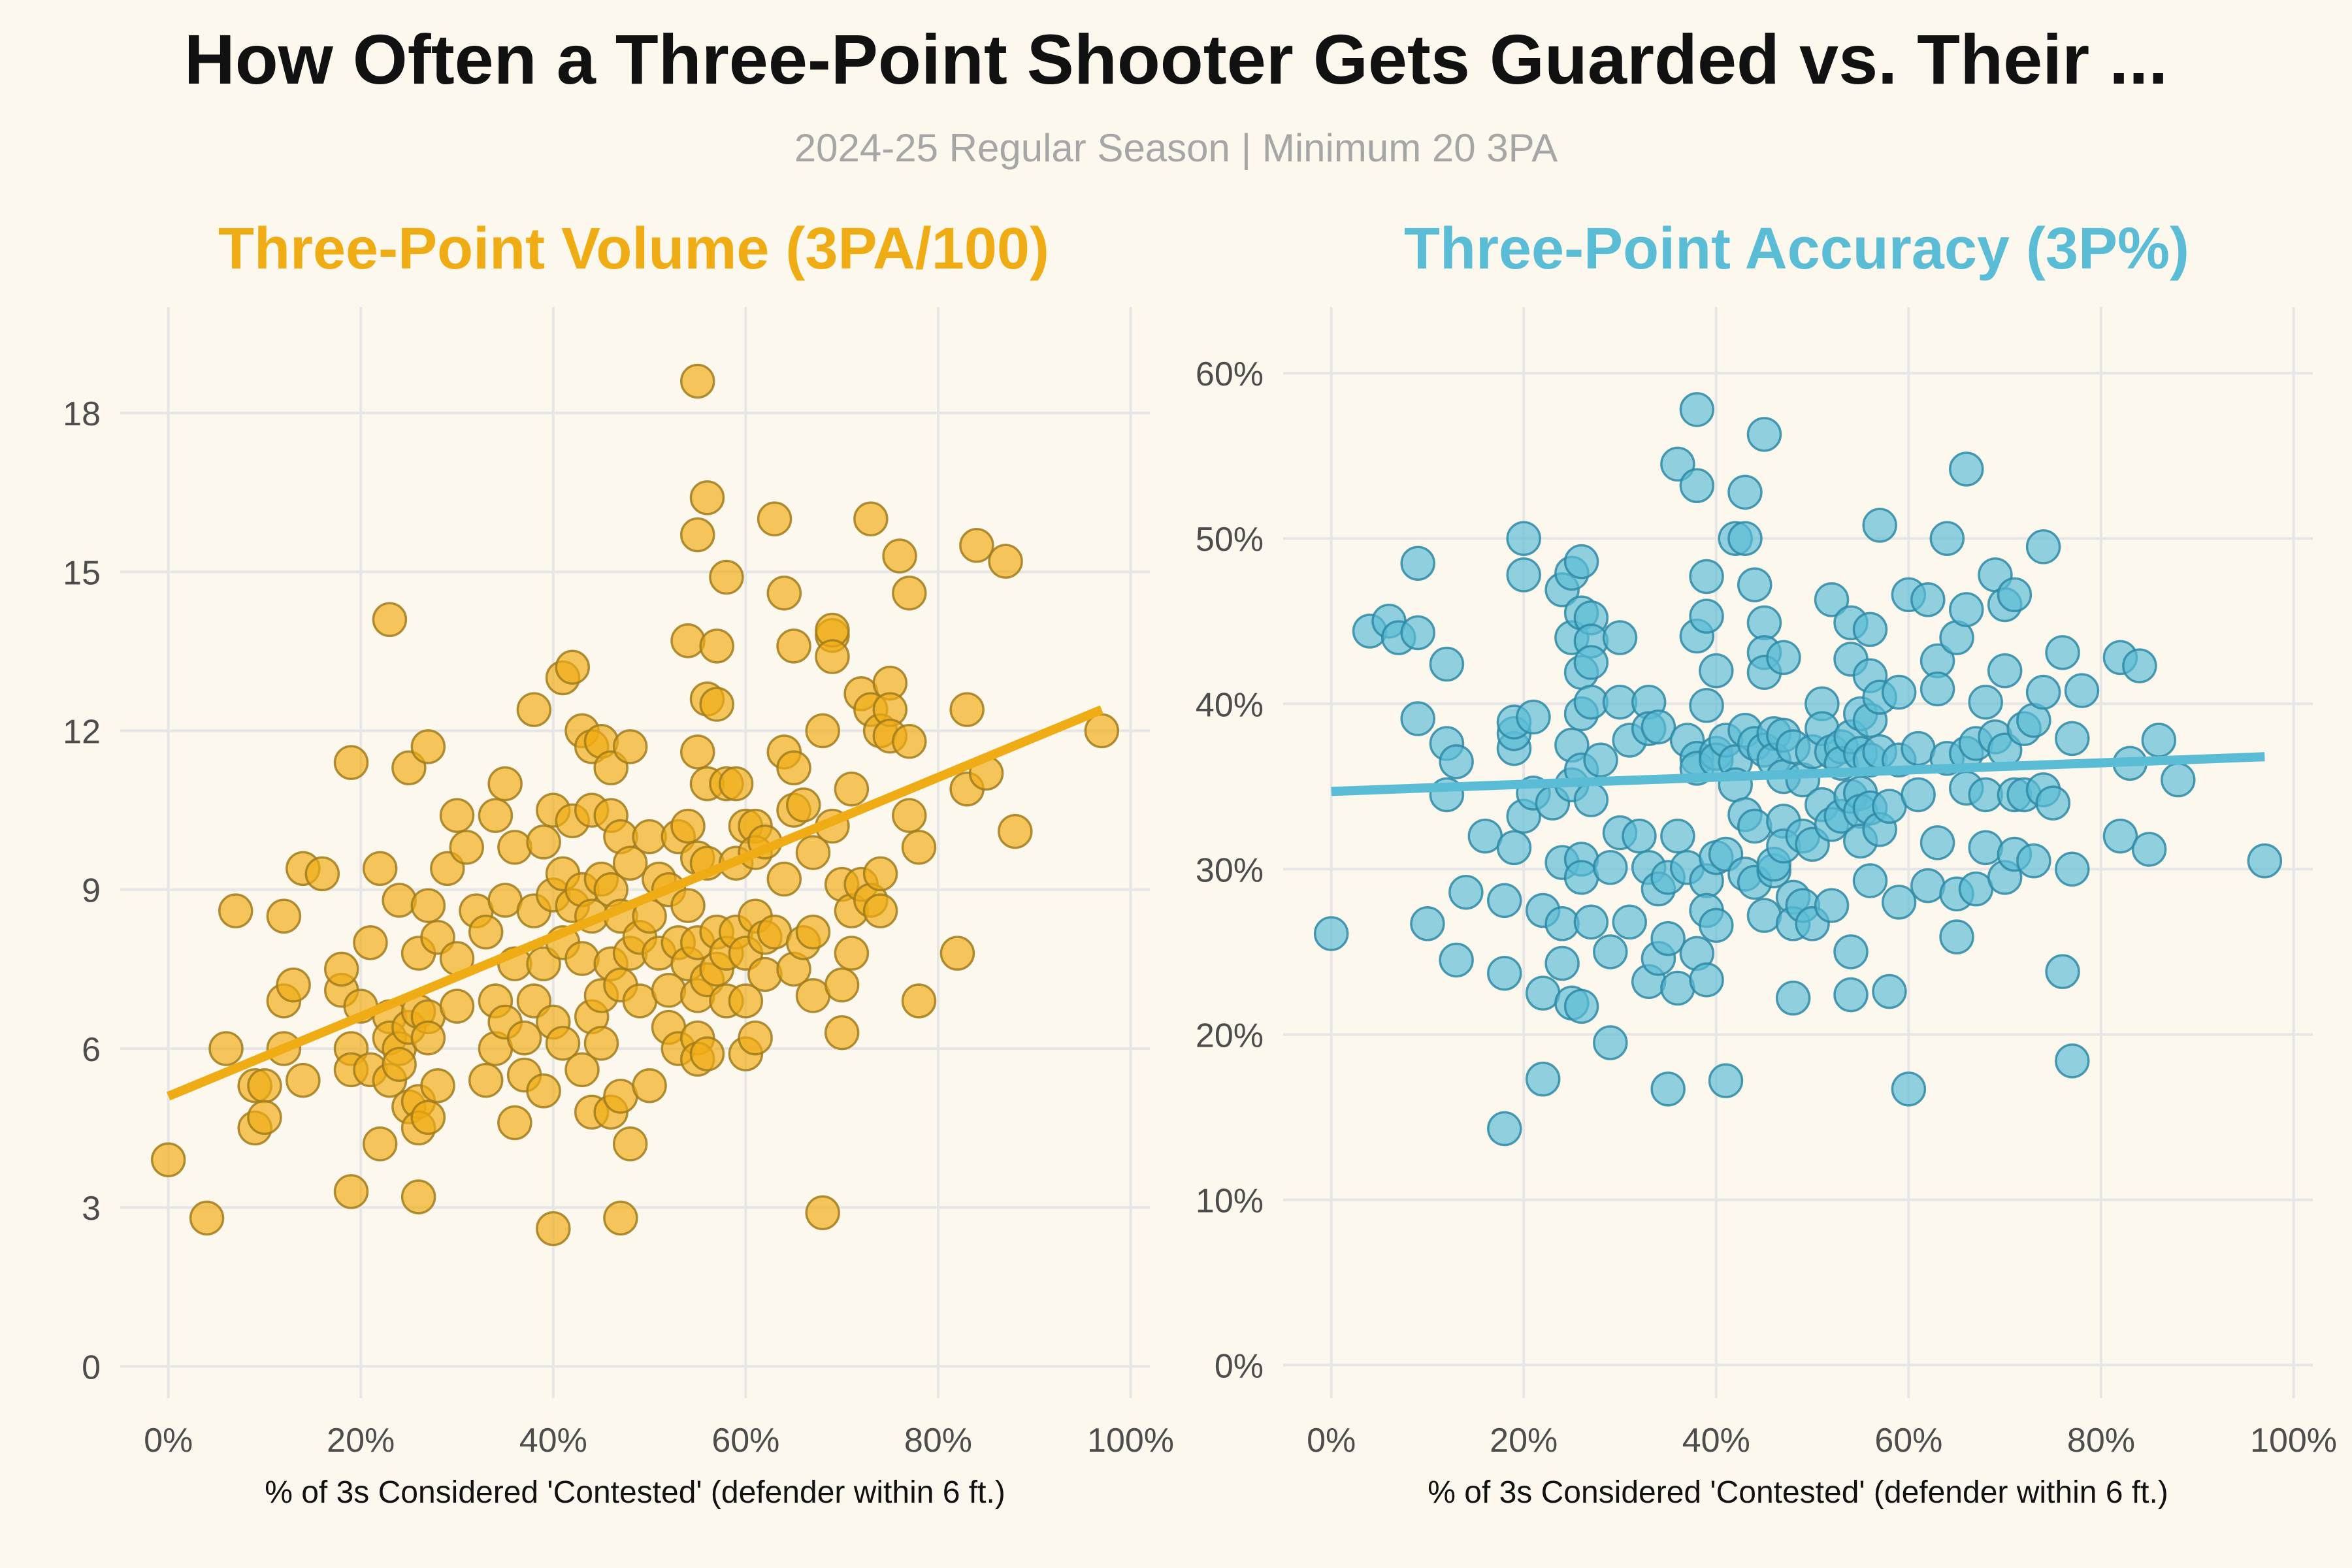  I want to click on accuracy-x-tick-label: 80%, so click(2101, 1441).